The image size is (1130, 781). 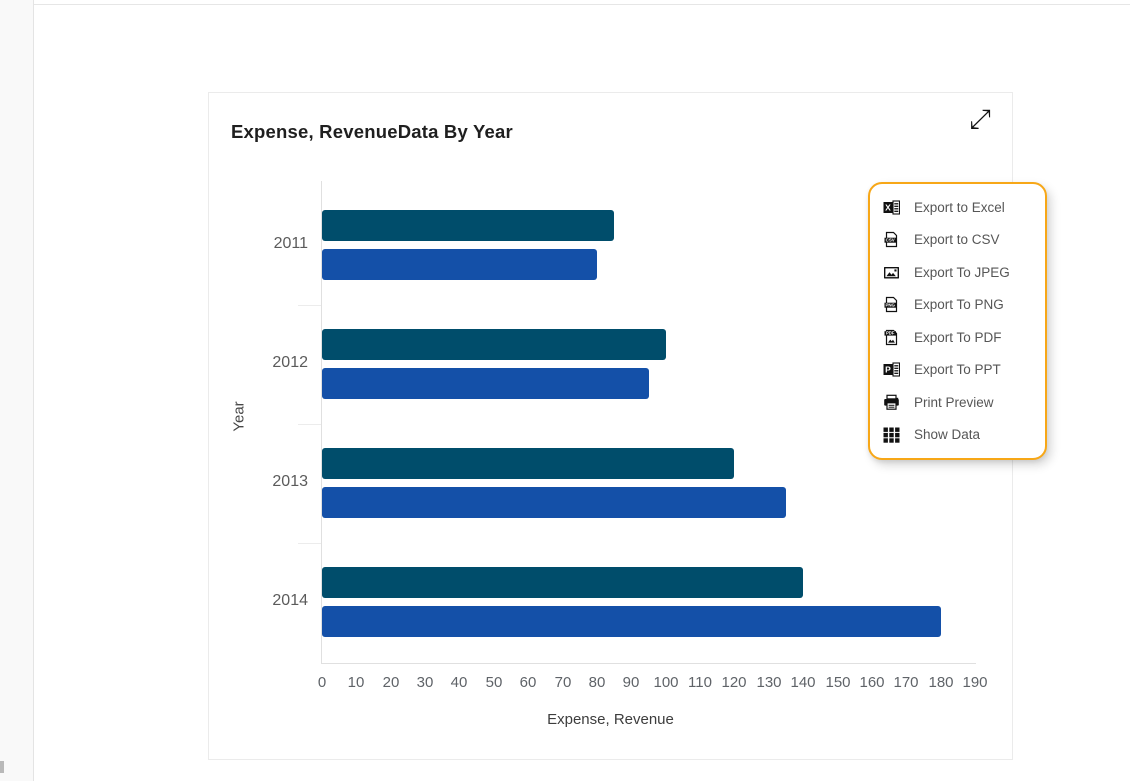 I want to click on menu-item-label: Export to CSV, so click(x=957, y=240).